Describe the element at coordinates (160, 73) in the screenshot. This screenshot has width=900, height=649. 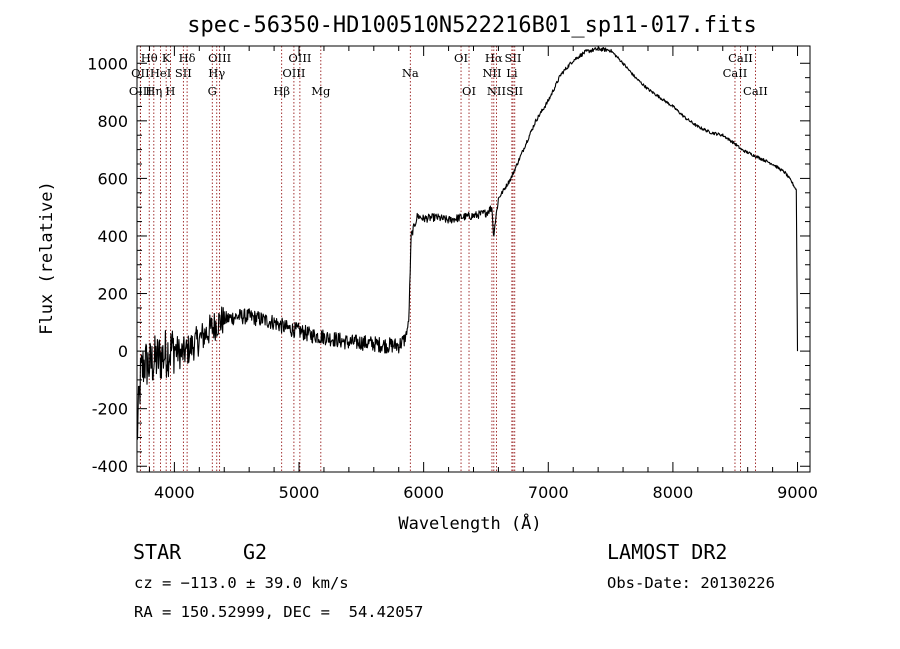
I see `spectral-line-label-4: HeI` at that location.